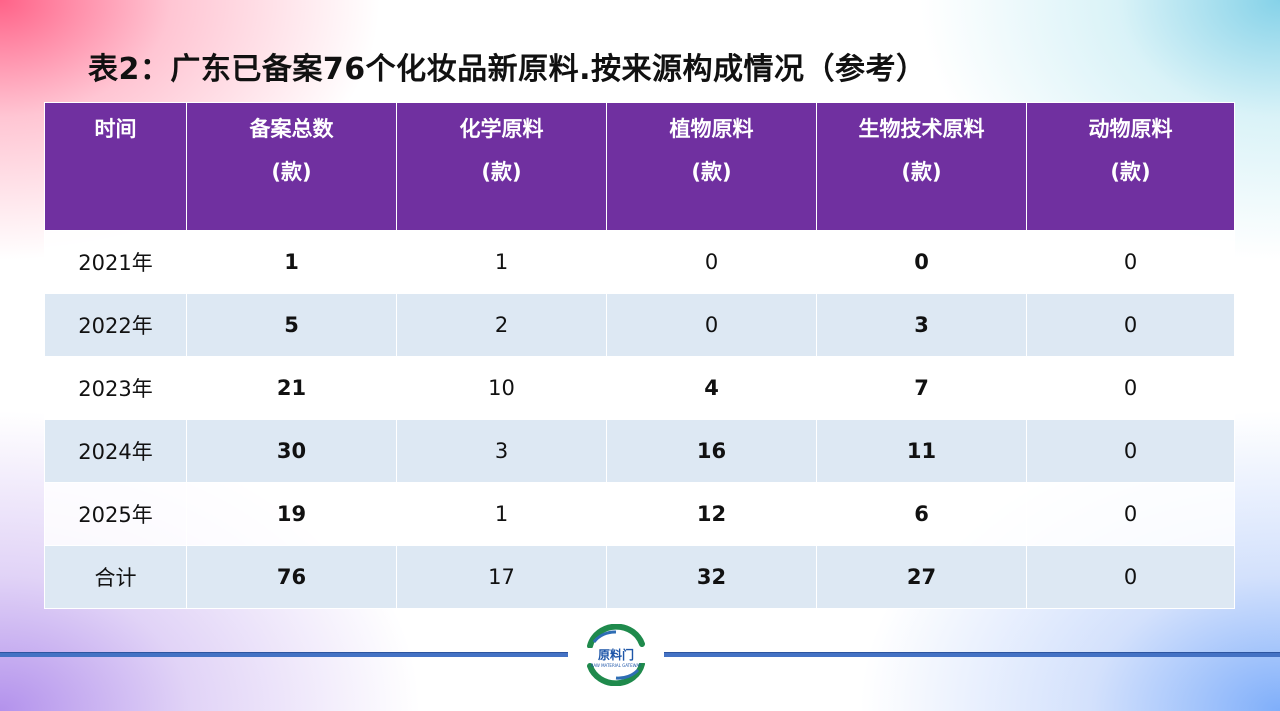 This screenshot has height=711, width=1280. What do you see at coordinates (284, 654) in the screenshot?
I see `footer-divider-left` at bounding box center [284, 654].